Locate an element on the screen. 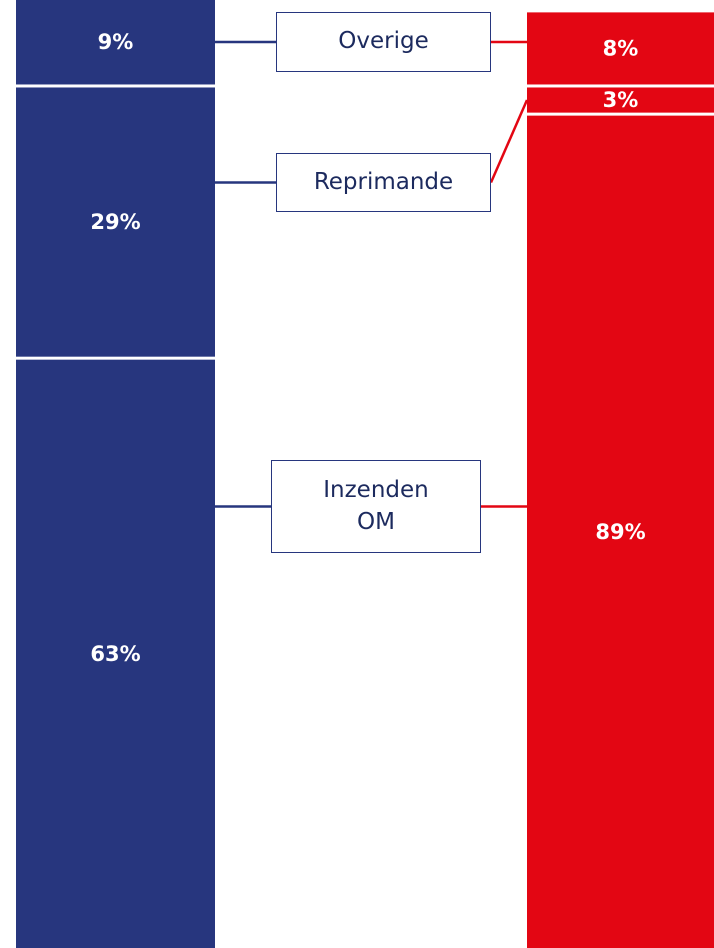  value-label: 9% is located at coordinates (116, 42).